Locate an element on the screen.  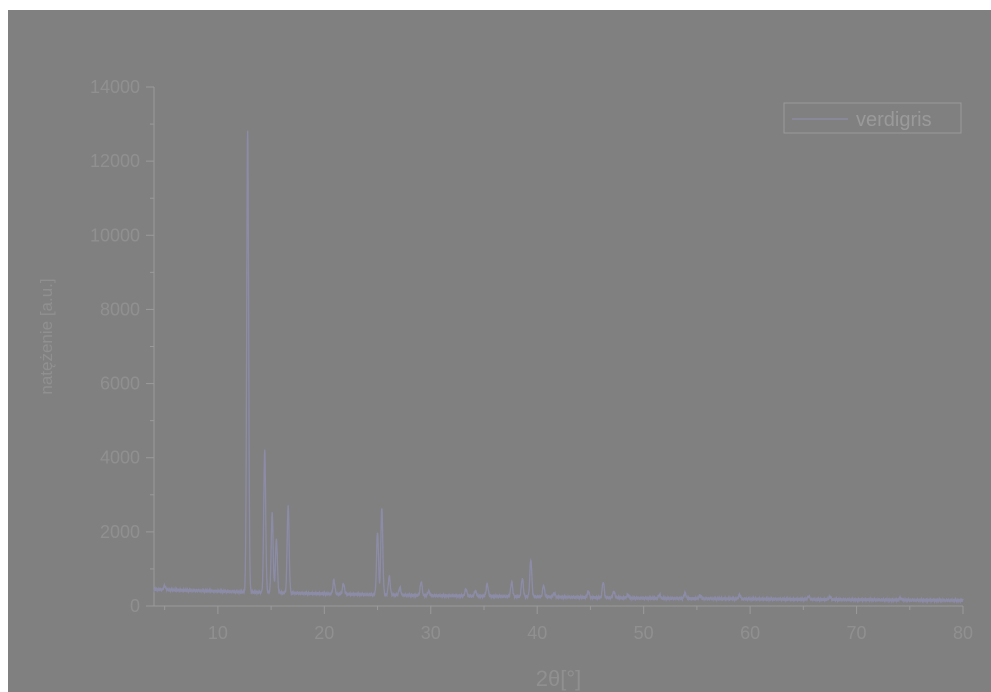
x-tick-label: 70 is located at coordinates (857, 633).